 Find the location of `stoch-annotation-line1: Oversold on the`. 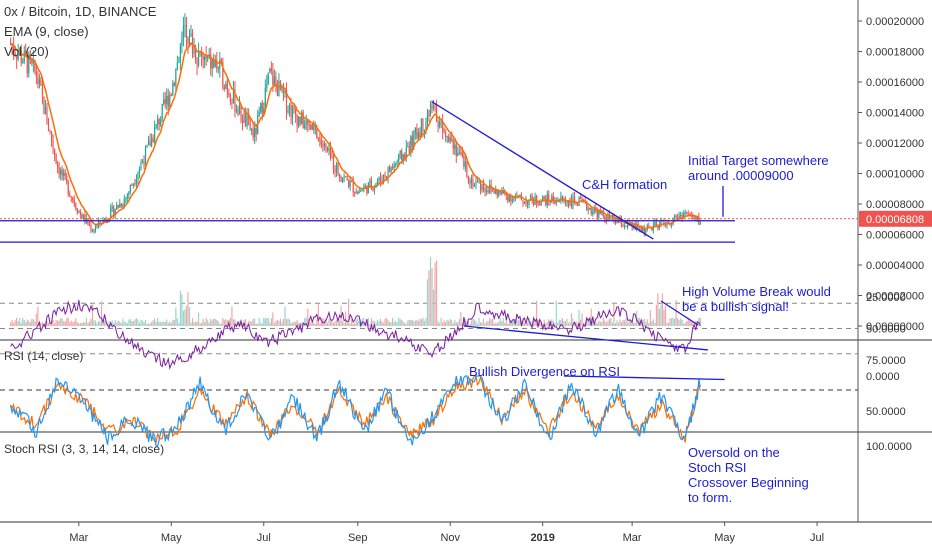

stoch-annotation-line1: Oversold on the is located at coordinates (734, 452).